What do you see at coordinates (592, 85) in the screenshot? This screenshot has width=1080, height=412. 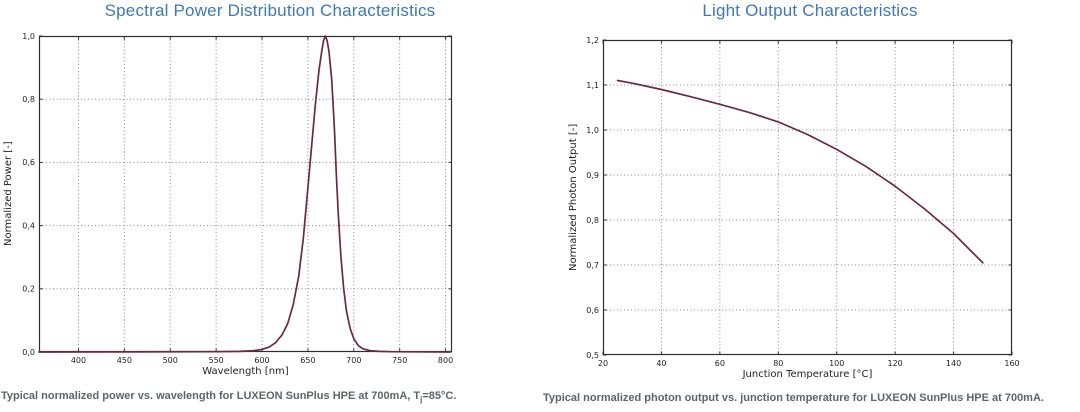 I see `svg-text: 1,1` at bounding box center [592, 85].